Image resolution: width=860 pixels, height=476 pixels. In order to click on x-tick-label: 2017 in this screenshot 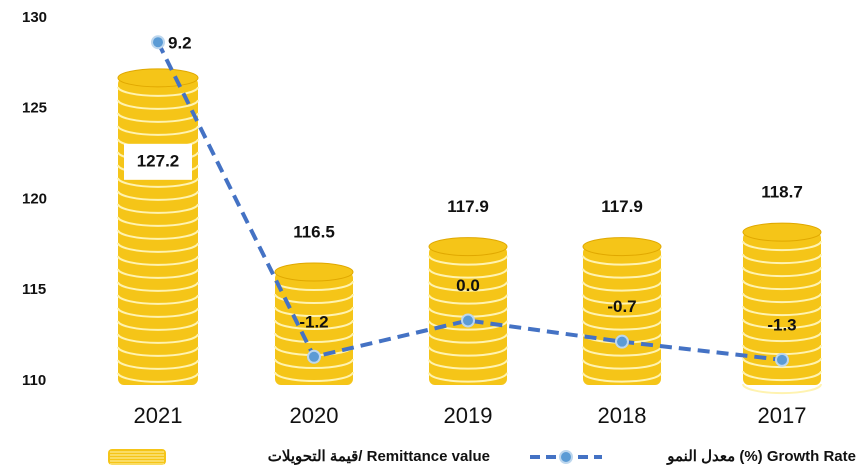, I will do `click(782, 415)`.